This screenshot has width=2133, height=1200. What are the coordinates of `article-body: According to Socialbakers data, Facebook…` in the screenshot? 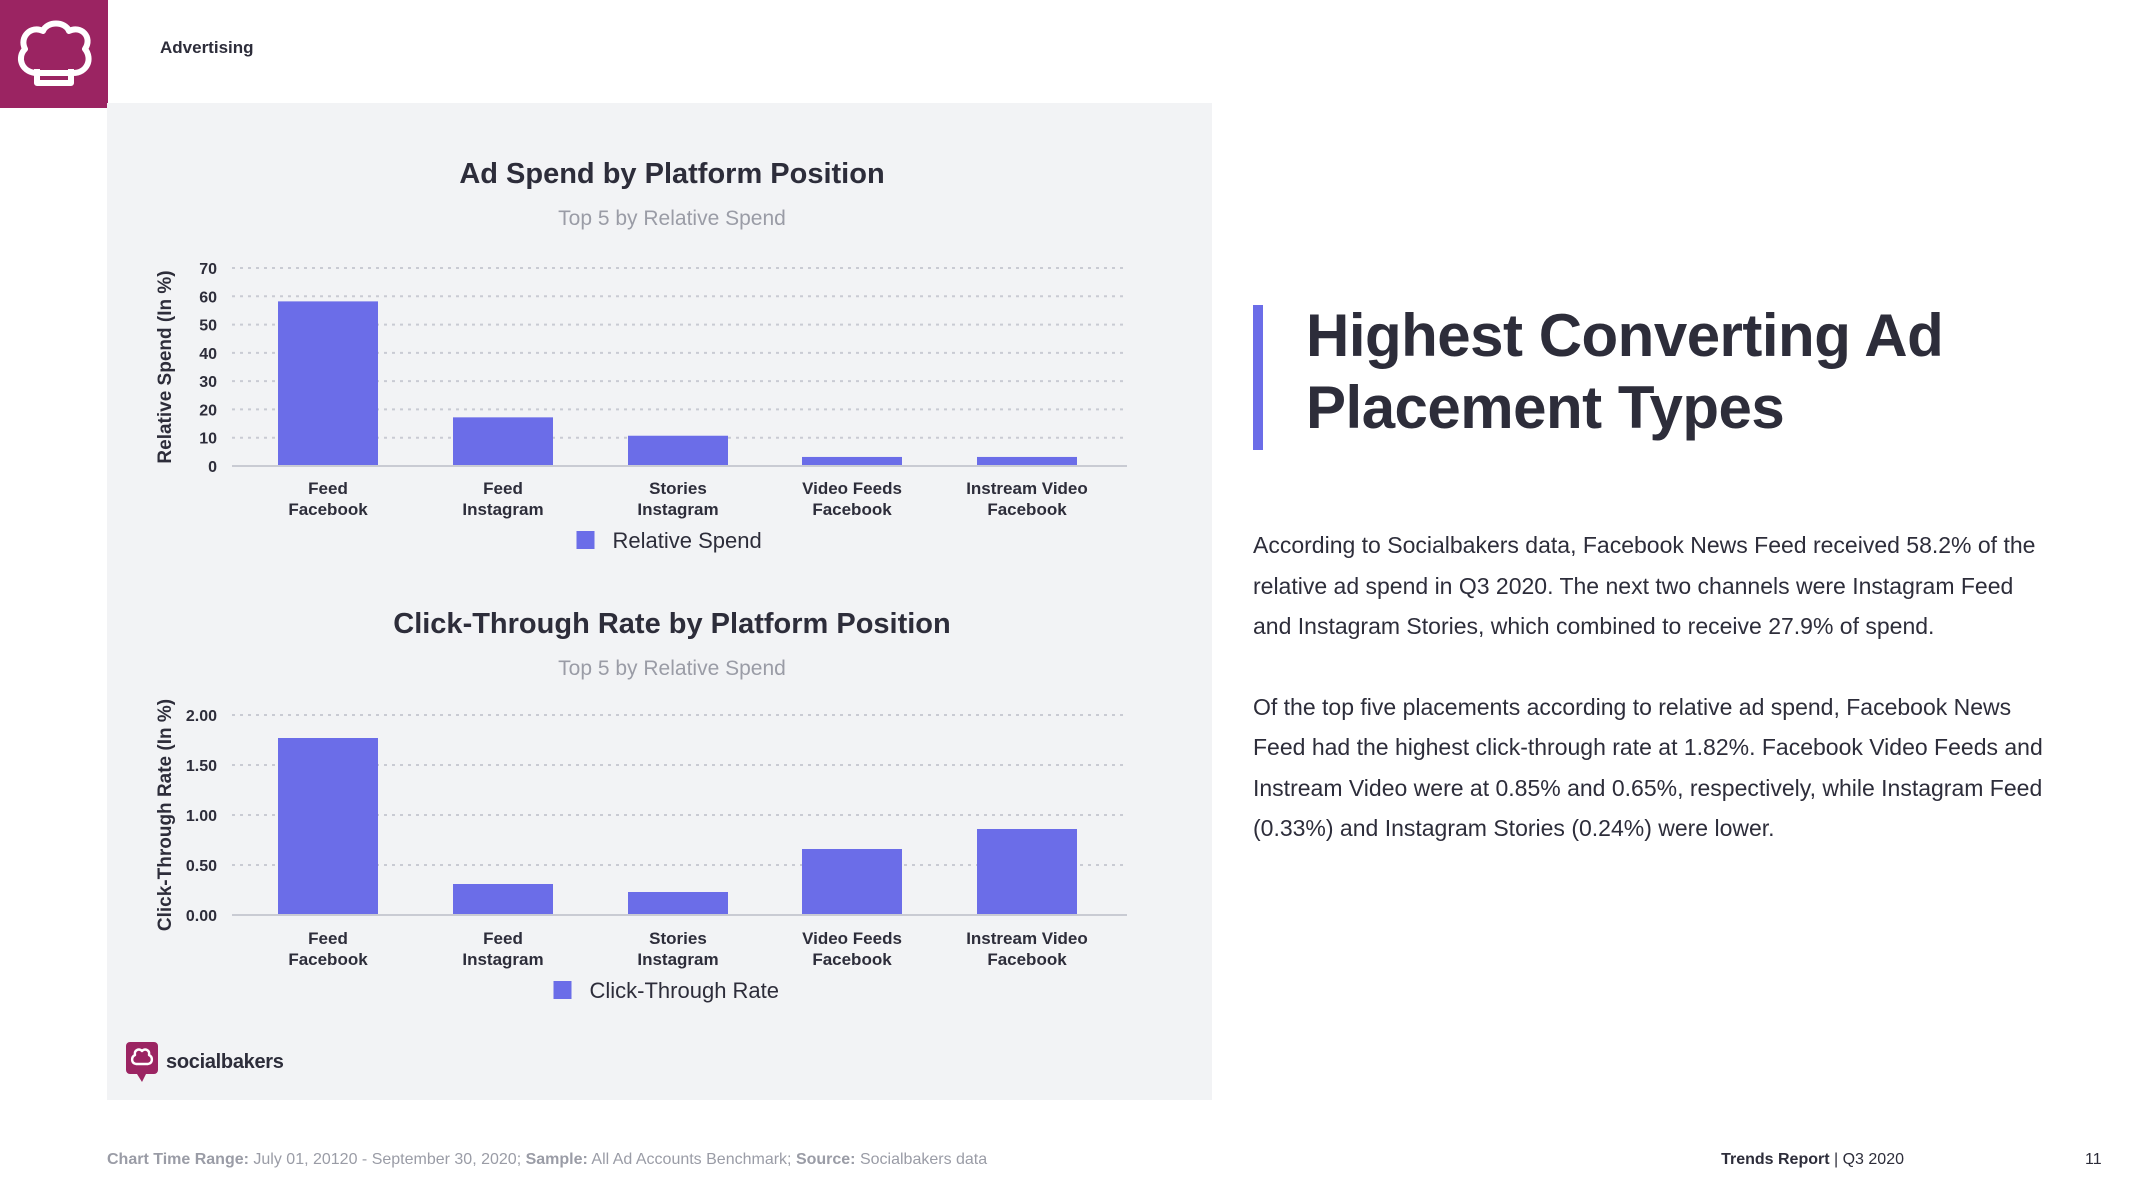 It's located at (1653, 707).